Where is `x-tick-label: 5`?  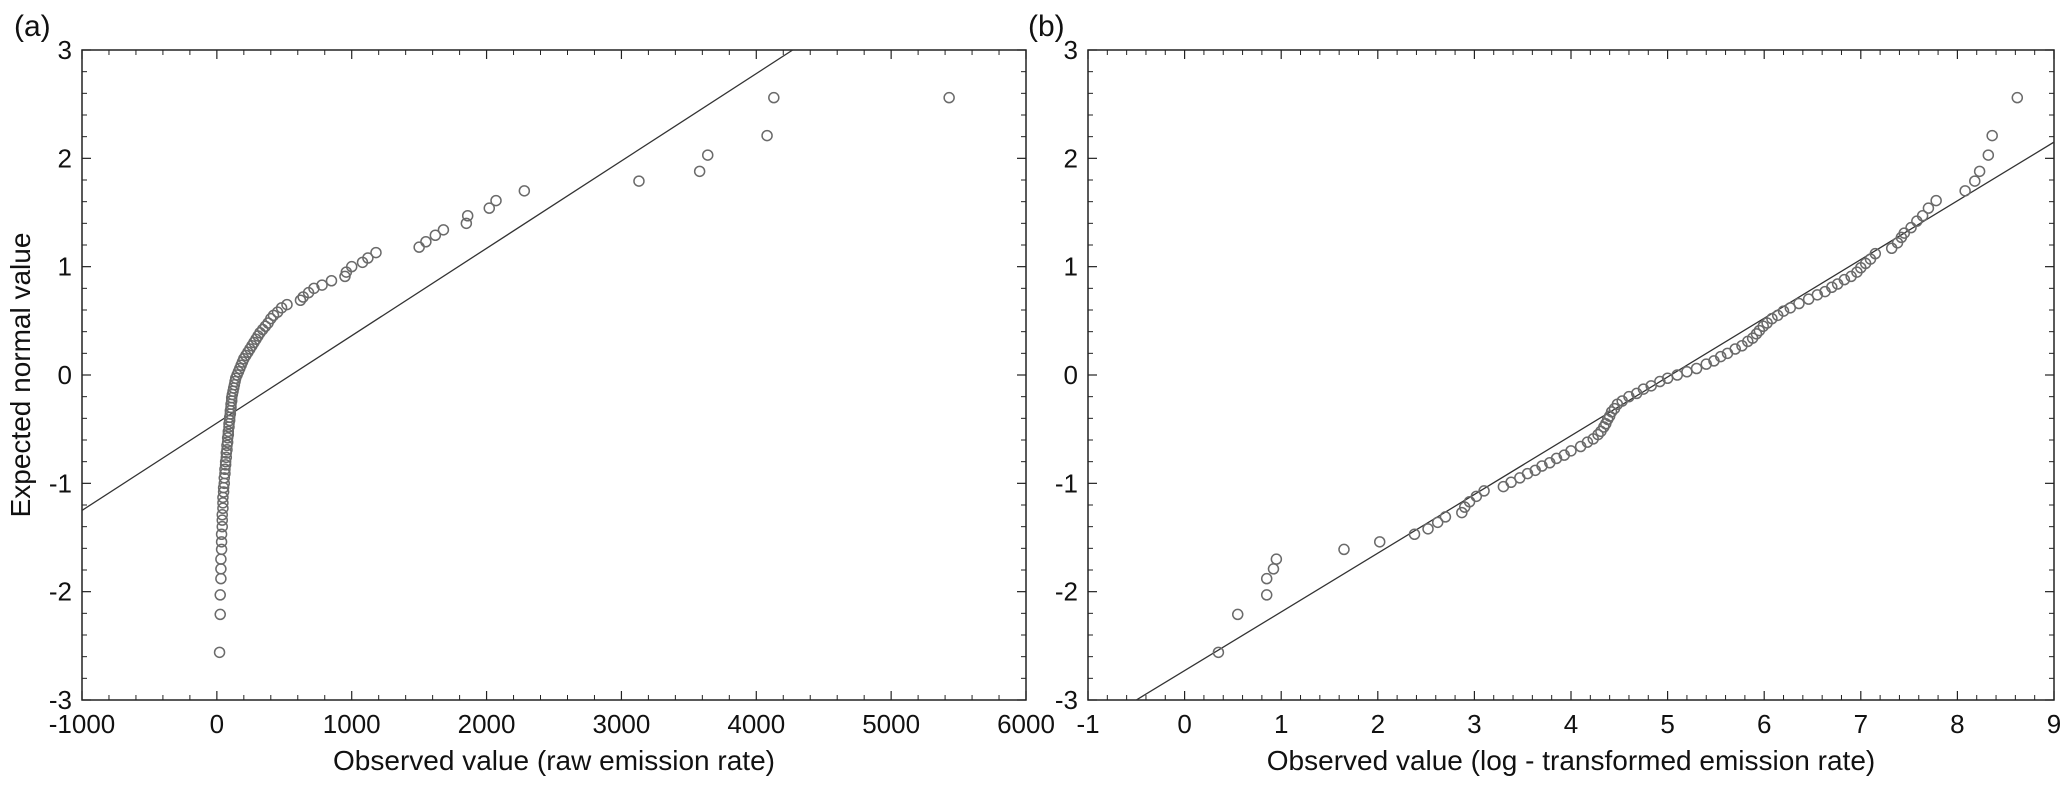
x-tick-label: 5 is located at coordinates (1667, 724).